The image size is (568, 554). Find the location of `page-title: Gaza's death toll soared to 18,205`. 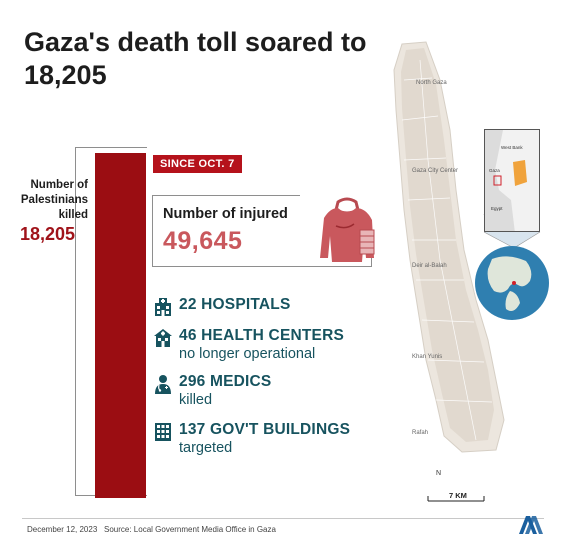

page-title: Gaza's death toll soared to 18,205 is located at coordinates (195, 58).